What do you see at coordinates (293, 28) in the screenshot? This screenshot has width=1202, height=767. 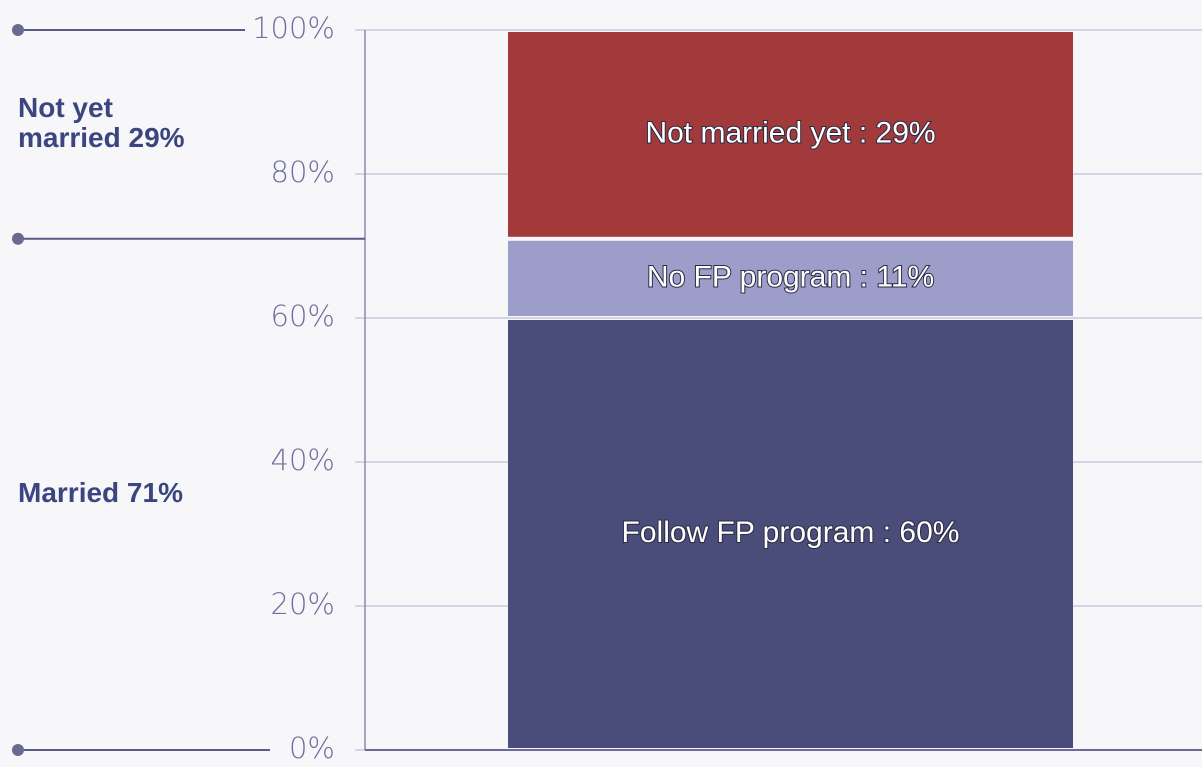 I see `y-tick-label: 100%` at bounding box center [293, 28].